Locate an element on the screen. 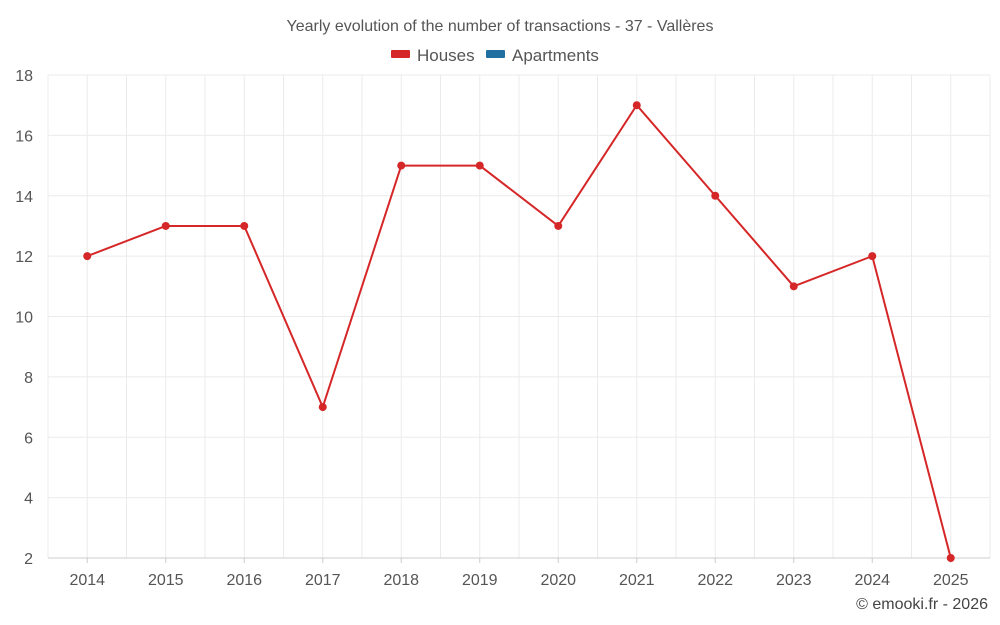 The image size is (1000, 625). y-tick-label: 16 is located at coordinates (24, 136).